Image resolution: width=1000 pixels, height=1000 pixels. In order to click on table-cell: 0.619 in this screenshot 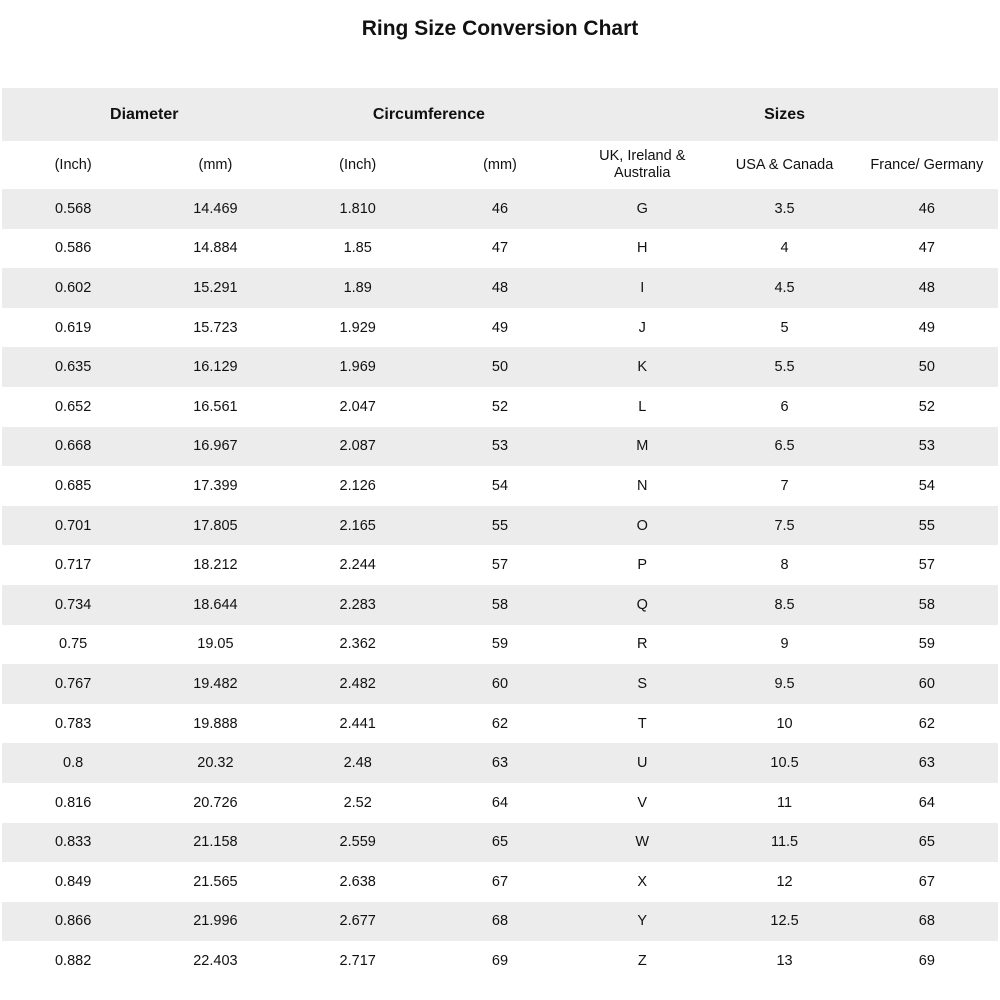, I will do `click(73, 327)`.